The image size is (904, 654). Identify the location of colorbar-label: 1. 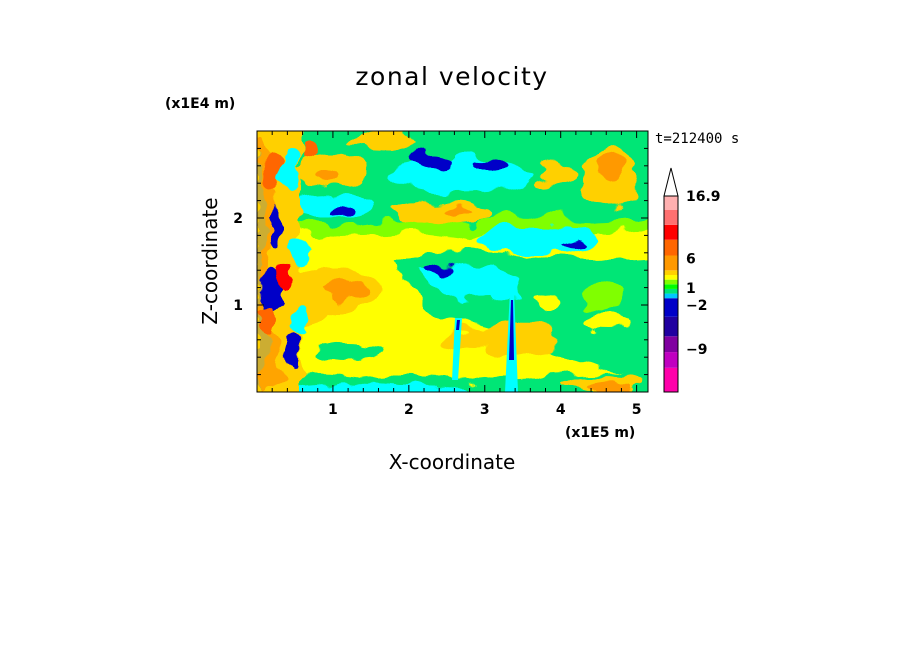
(691, 289).